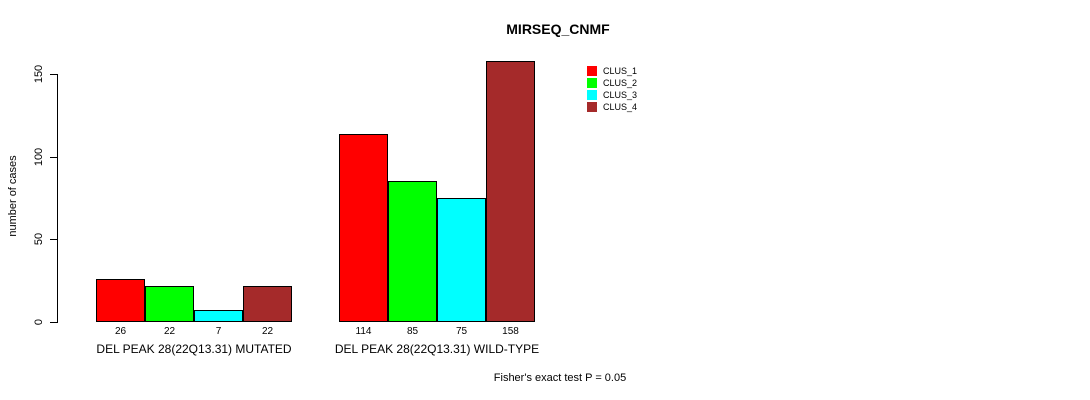 Image resolution: width=1090 pixels, height=400 pixels. What do you see at coordinates (39, 322) in the screenshot?
I see `y-tick-label: 0` at bounding box center [39, 322].